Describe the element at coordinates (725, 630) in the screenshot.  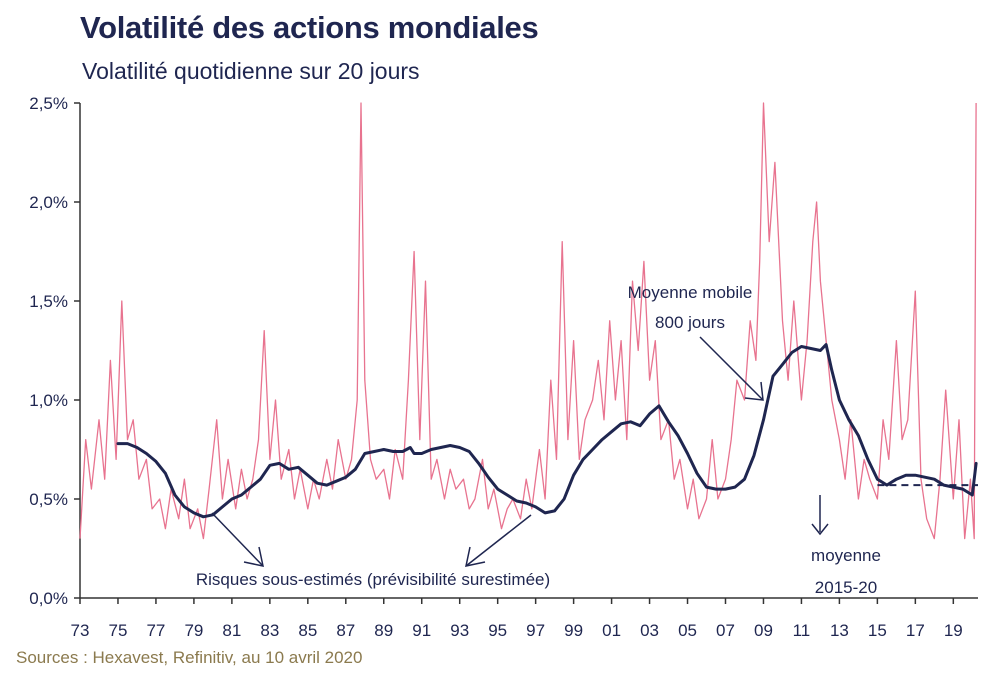
I see `x-tick-label: 07` at that location.